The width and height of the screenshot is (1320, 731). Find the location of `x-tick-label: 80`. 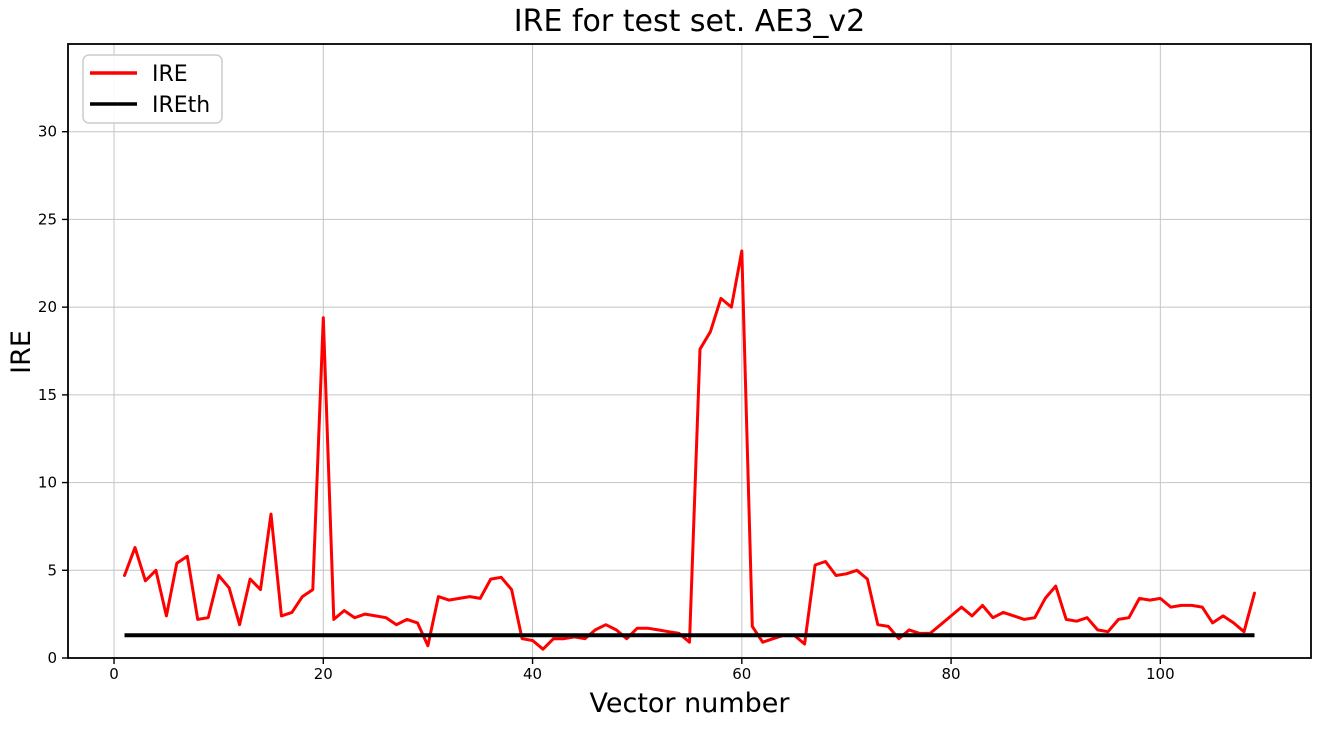

x-tick-label: 80 is located at coordinates (951, 674).